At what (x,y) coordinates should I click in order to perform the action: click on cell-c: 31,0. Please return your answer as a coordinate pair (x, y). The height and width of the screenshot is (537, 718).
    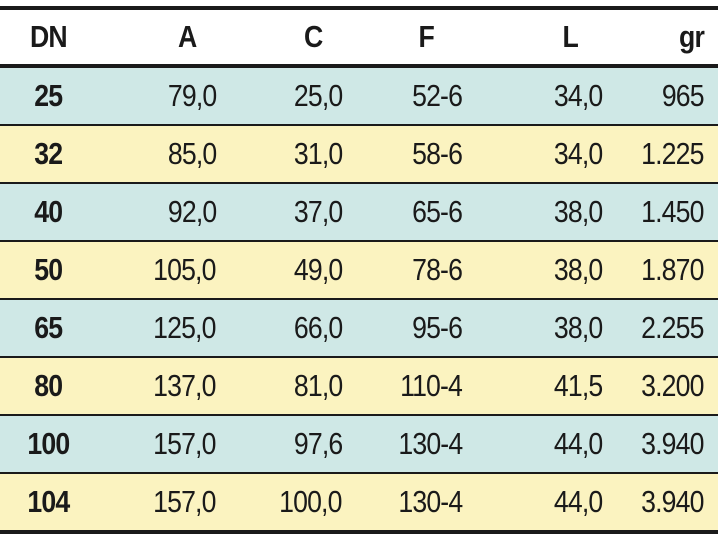
    Looking at the image, I should click on (297, 154).